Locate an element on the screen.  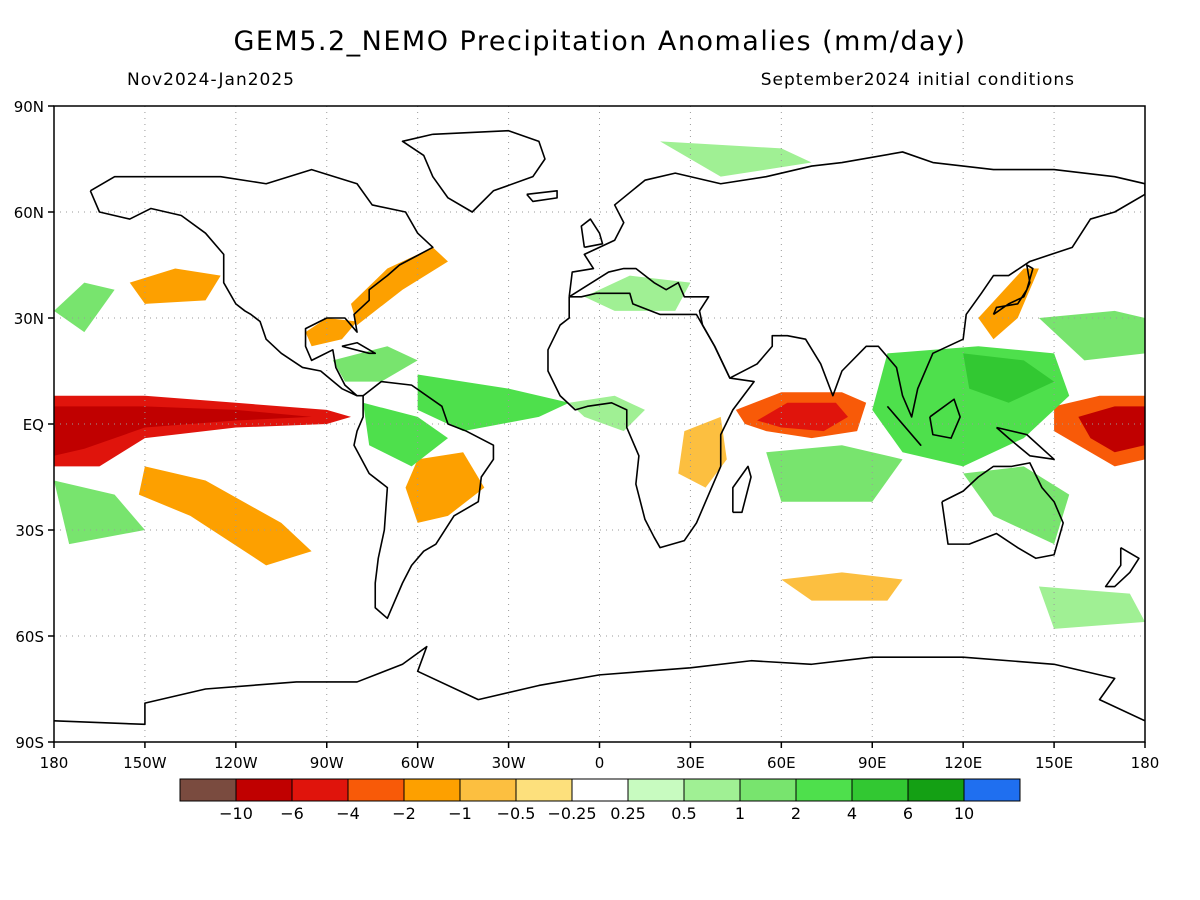
anomaly-indian-ocean-core is located at coordinates (803, 417).